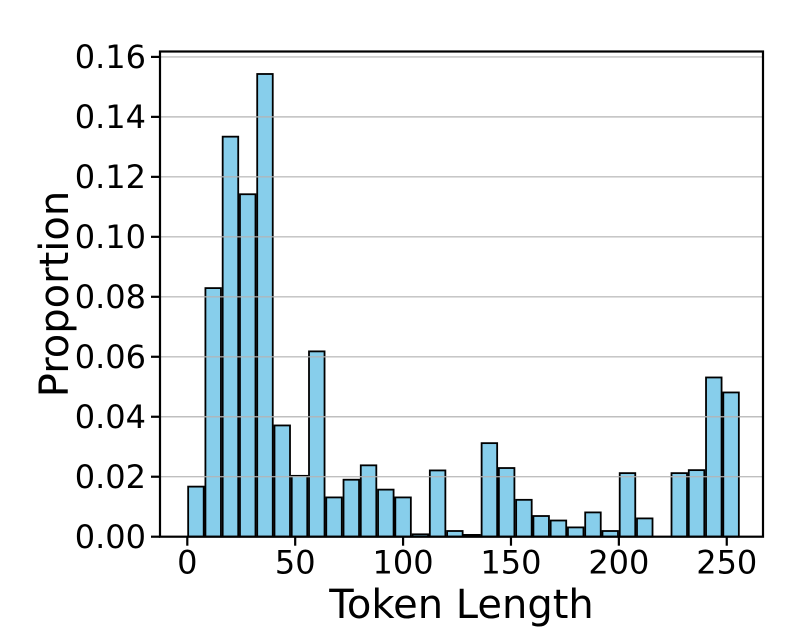 This screenshot has width=808, height=634. Describe the element at coordinates (618, 563) in the screenshot. I see `x-tick-label: 200` at that location.